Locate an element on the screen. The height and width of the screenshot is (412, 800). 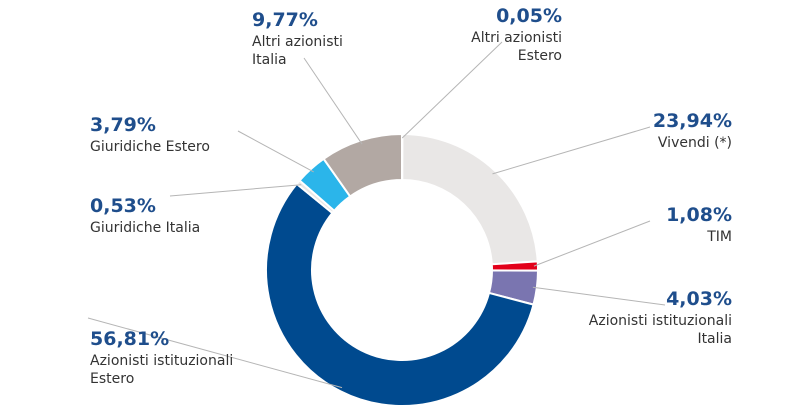
slice-category-label: Giuridiche Italia is located at coordinates (145, 228).